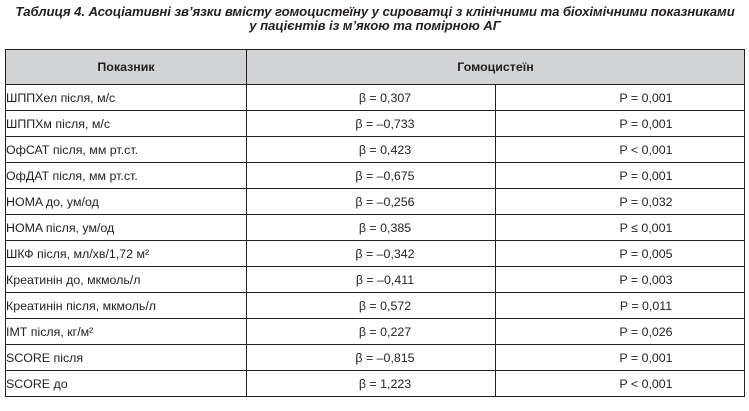 Image resolution: width=749 pixels, height=411 pixels. Describe the element at coordinates (385, 253) in the screenshot. I see `beta-value: β = –0,342` at that location.